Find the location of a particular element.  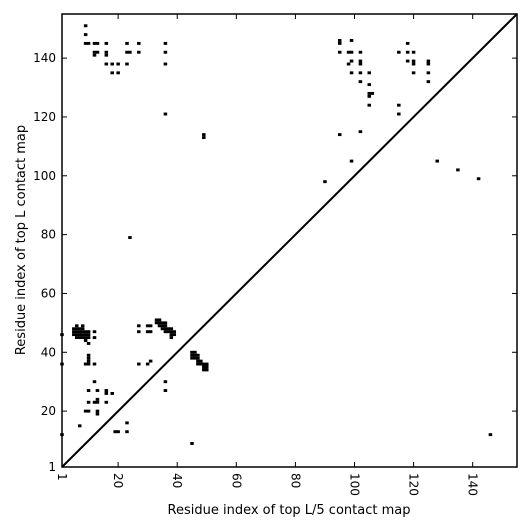

x-tick-label: 80 is located at coordinates (295, 480).